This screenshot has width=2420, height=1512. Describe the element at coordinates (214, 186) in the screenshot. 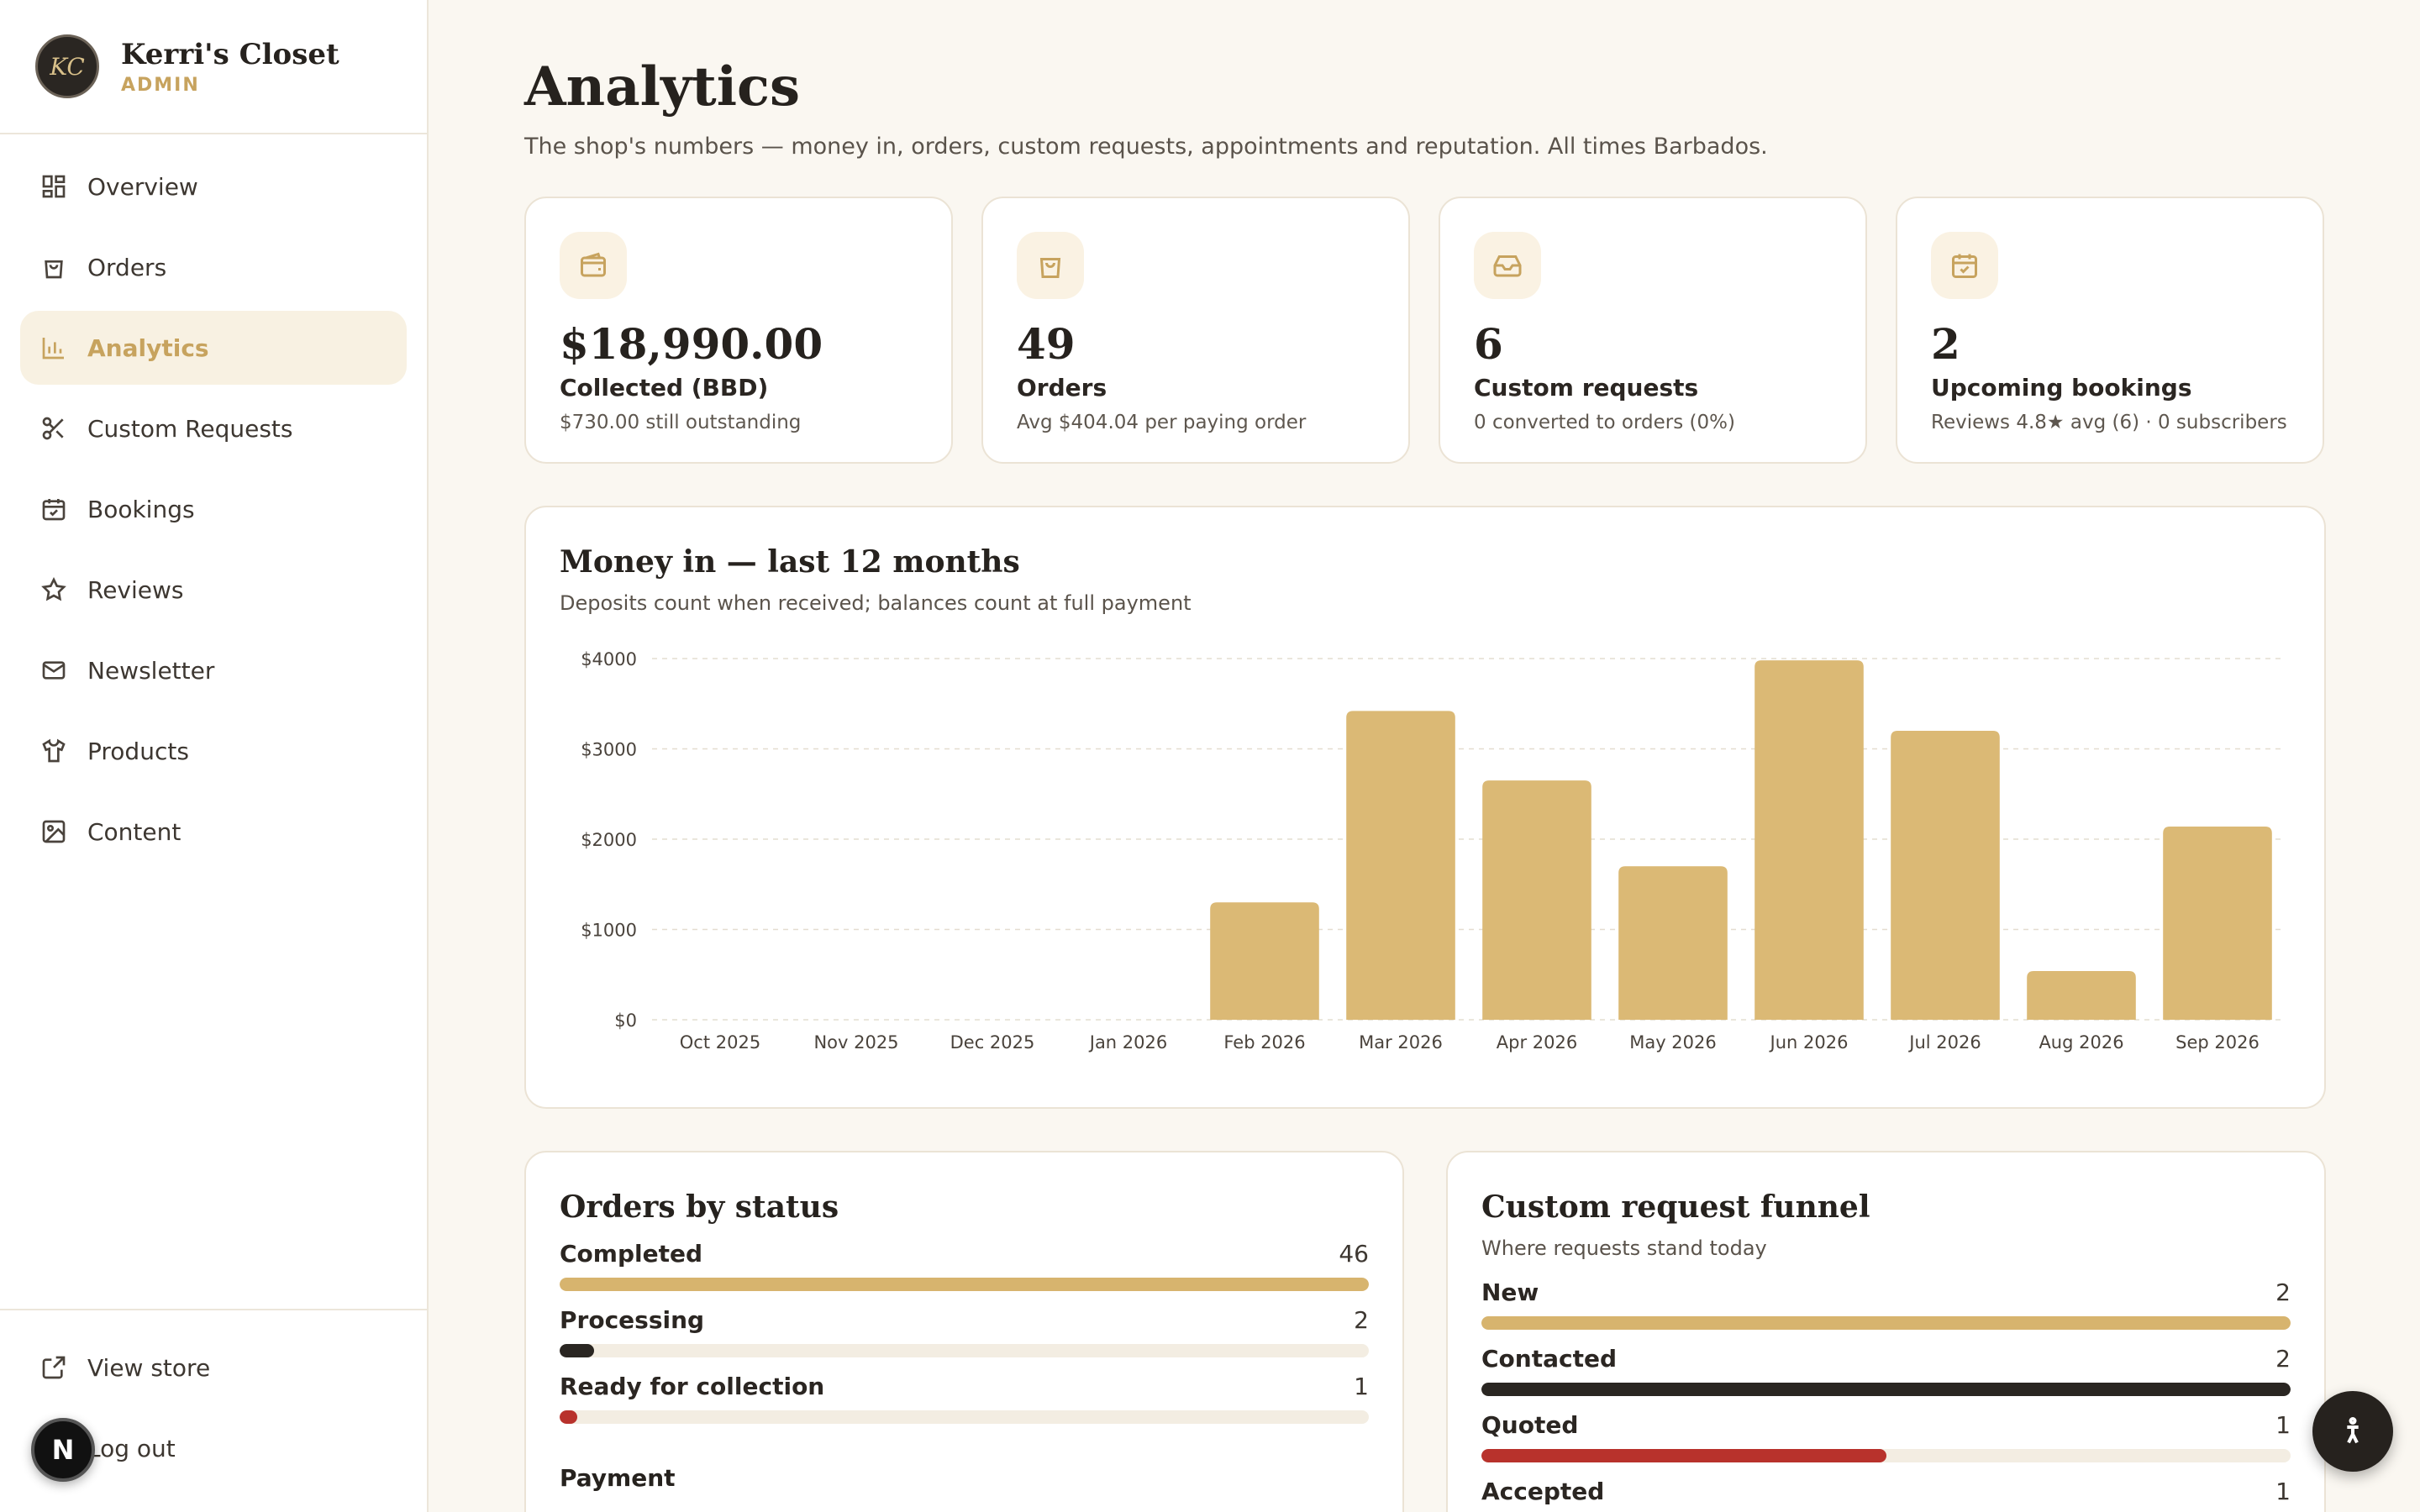

I see `sidebar-item-overview: Overview` at that location.